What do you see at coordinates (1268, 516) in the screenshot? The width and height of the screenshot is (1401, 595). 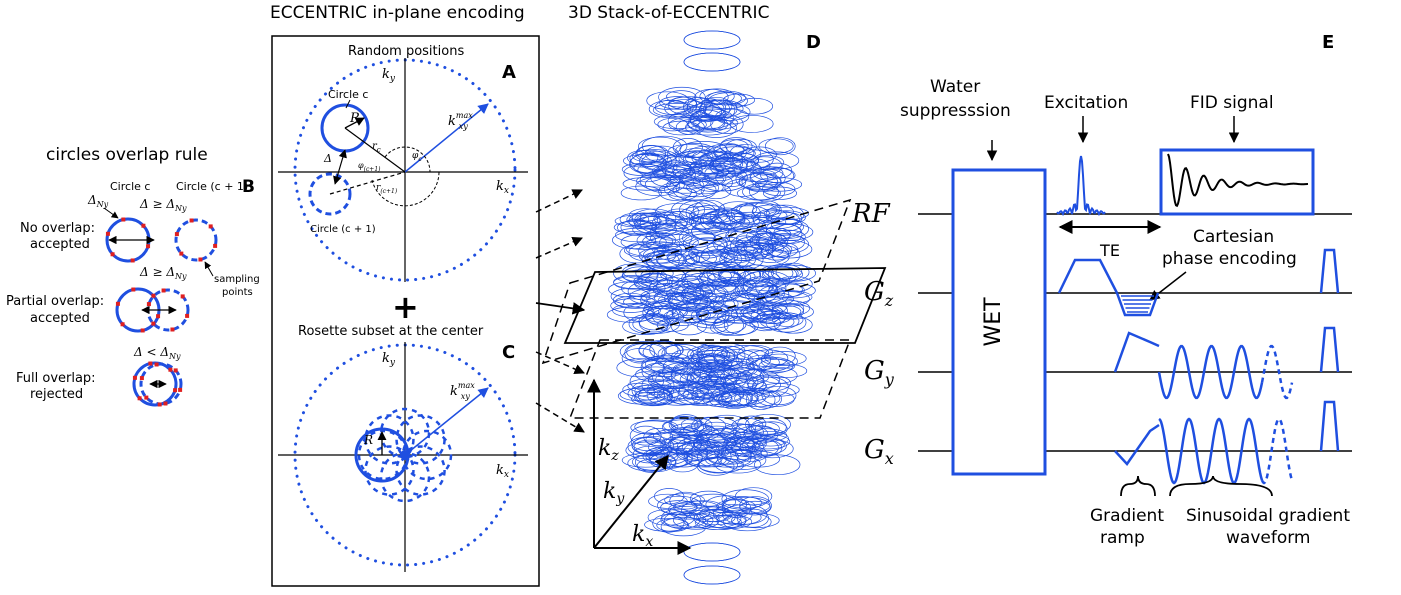 I see `sinusoid-label-1: Sinusoidal gradient` at bounding box center [1268, 516].